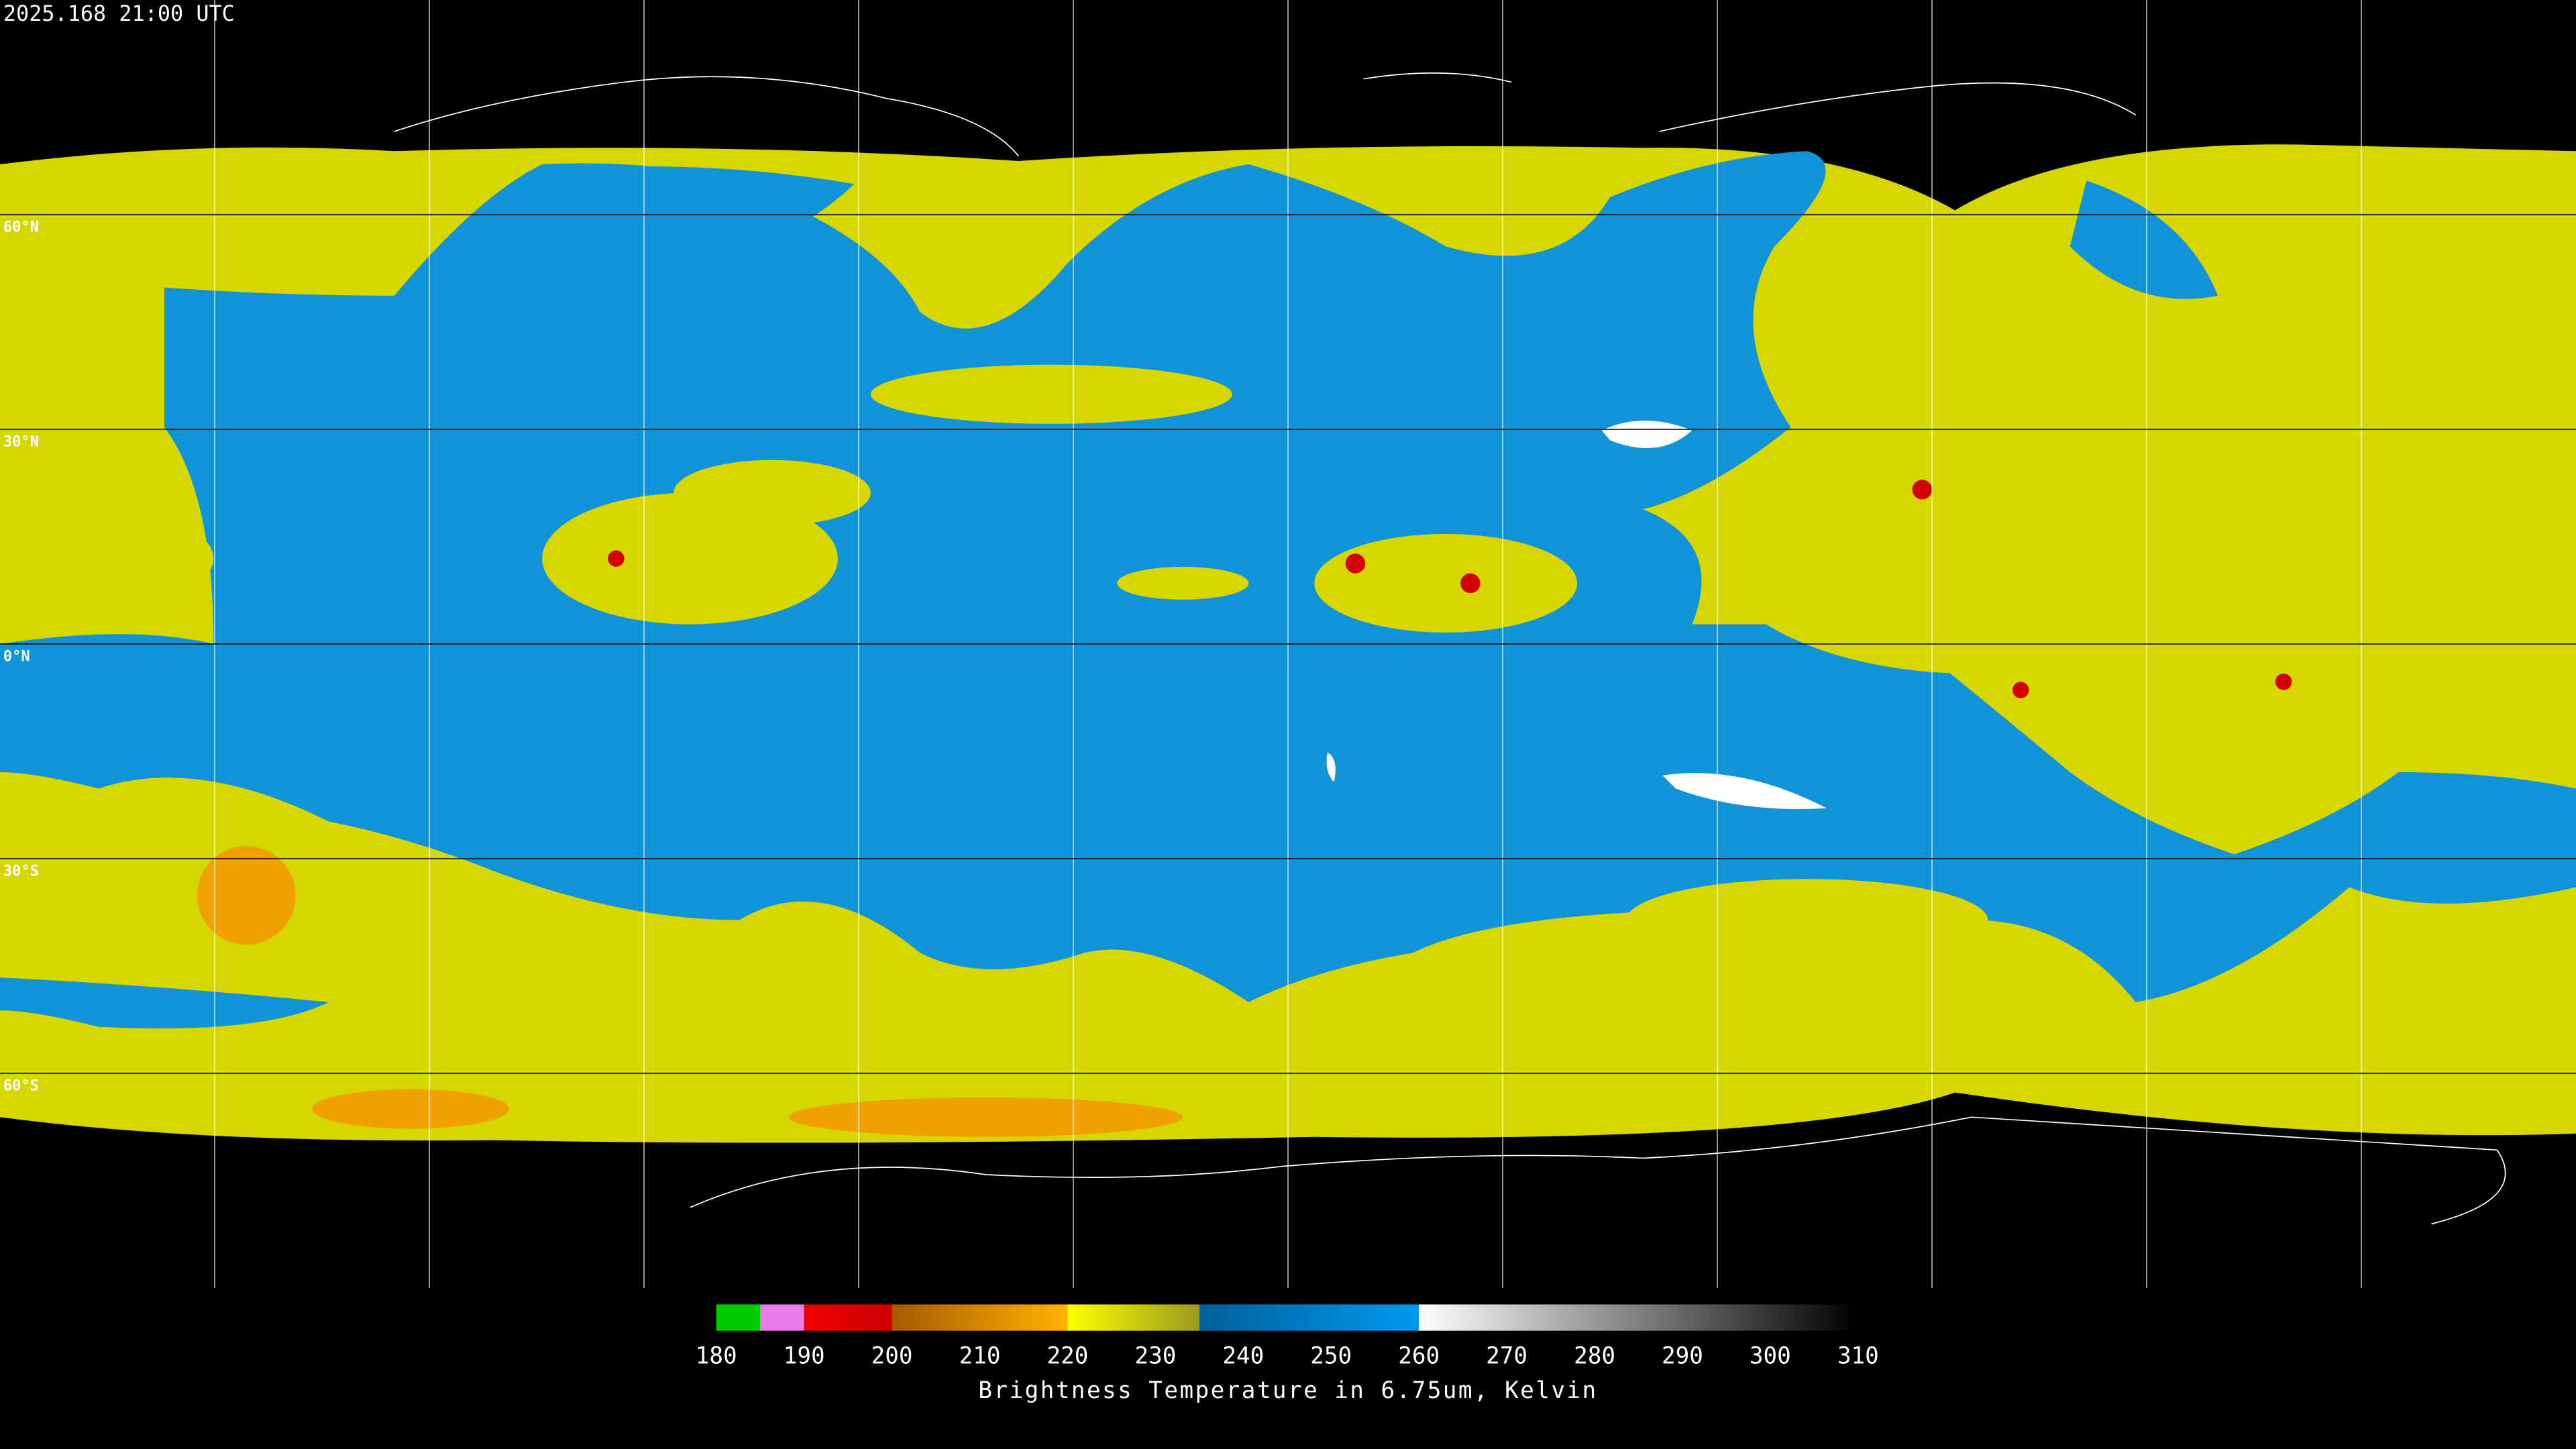  Describe the element at coordinates (21, 1086) in the screenshot. I see `latitude-label: 60°S` at that location.